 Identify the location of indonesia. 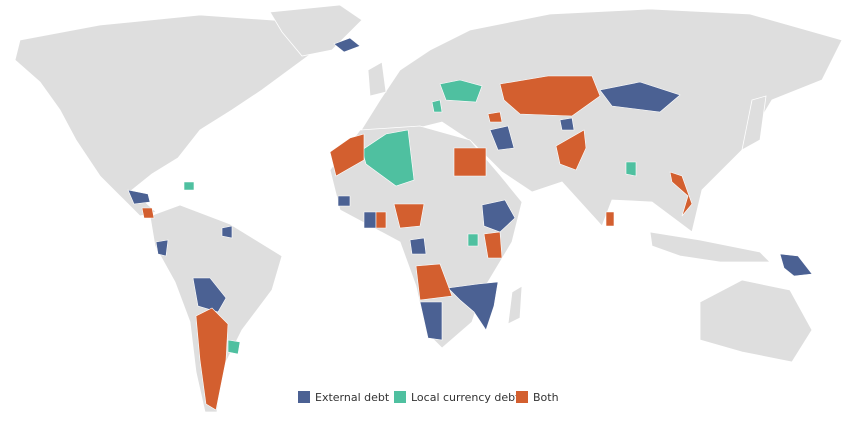
(710, 247).